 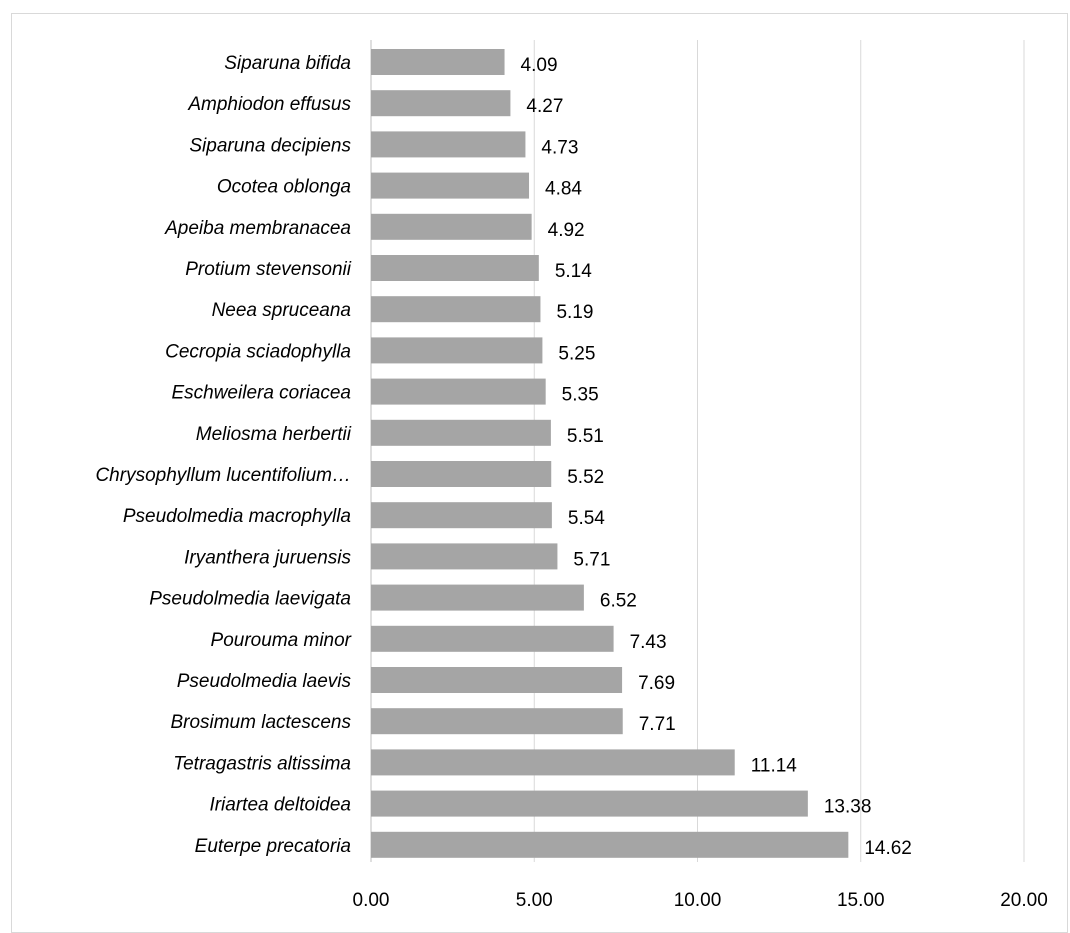 What do you see at coordinates (576, 353) in the screenshot?
I see `data-label: 5.25` at bounding box center [576, 353].